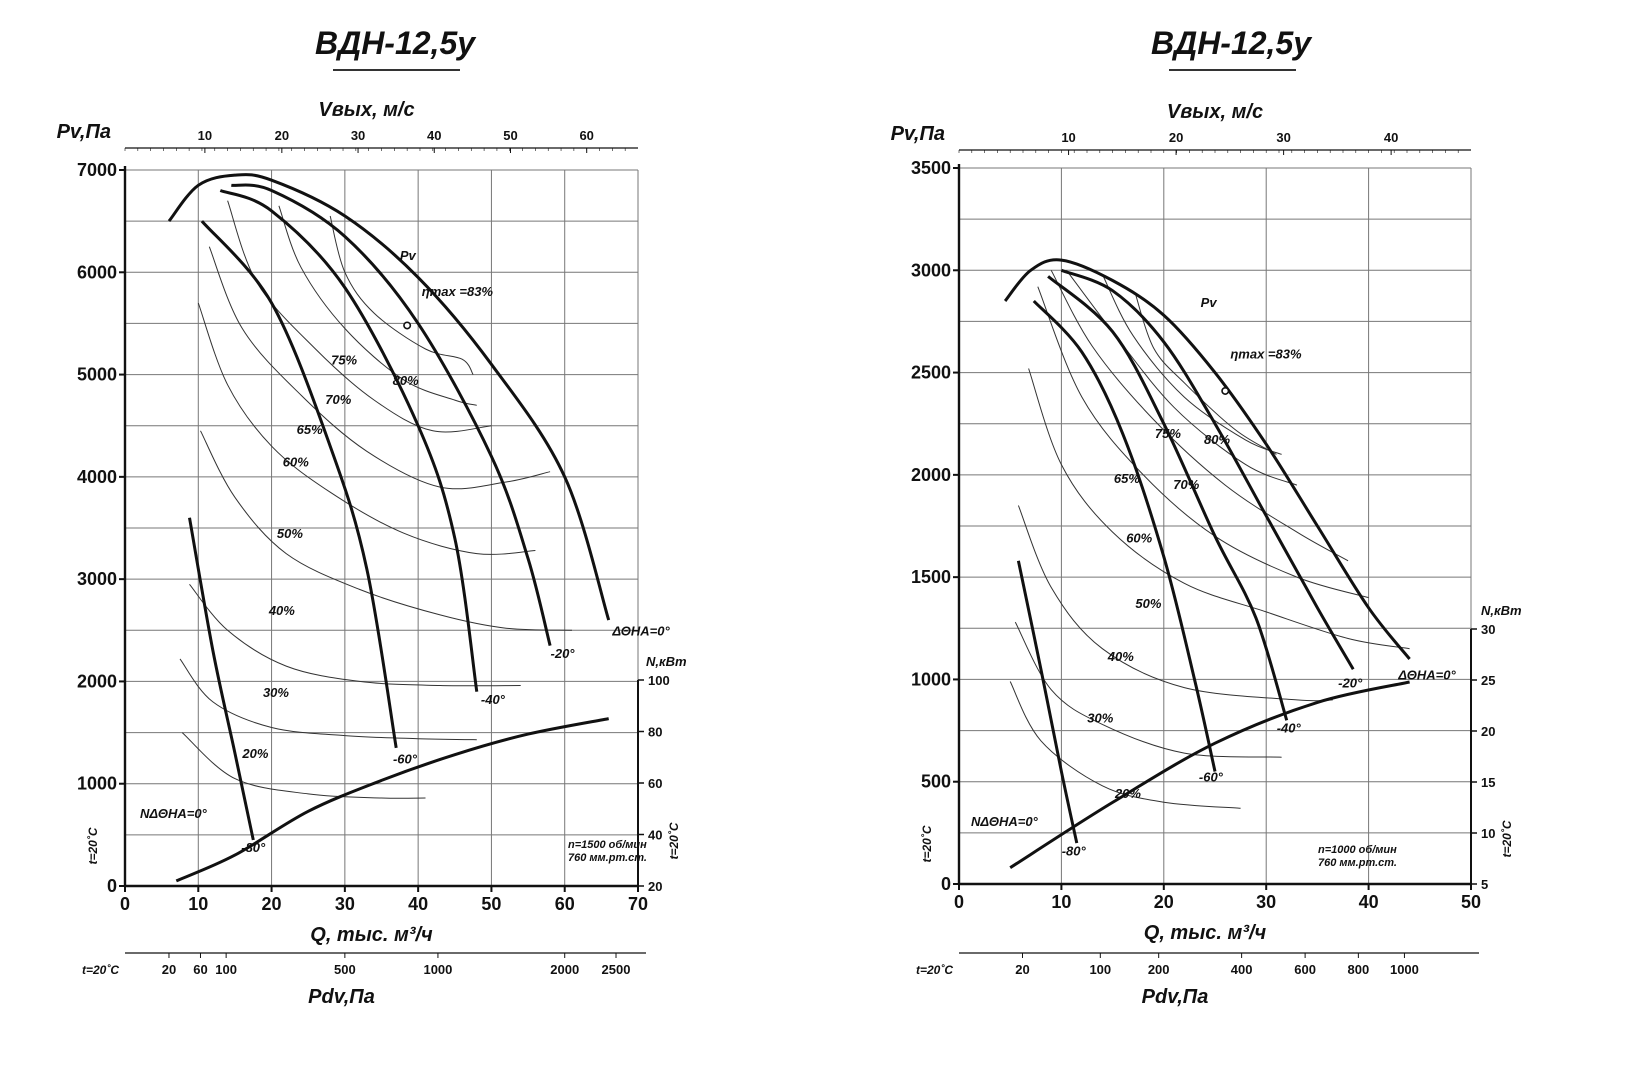 Image resolution: width=1642 pixels, height=1080 pixels. Describe the element at coordinates (1225, 390) in the screenshot. I see `eta-max-point` at that location.